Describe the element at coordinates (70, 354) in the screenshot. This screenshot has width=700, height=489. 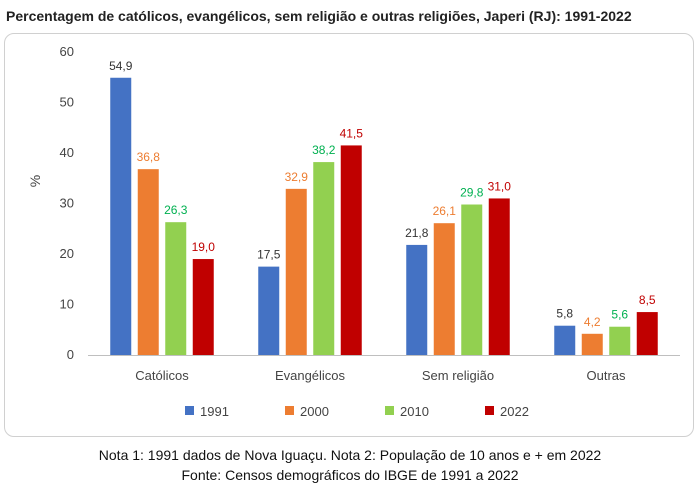
I see `y-tick-label-0: 0` at that location.